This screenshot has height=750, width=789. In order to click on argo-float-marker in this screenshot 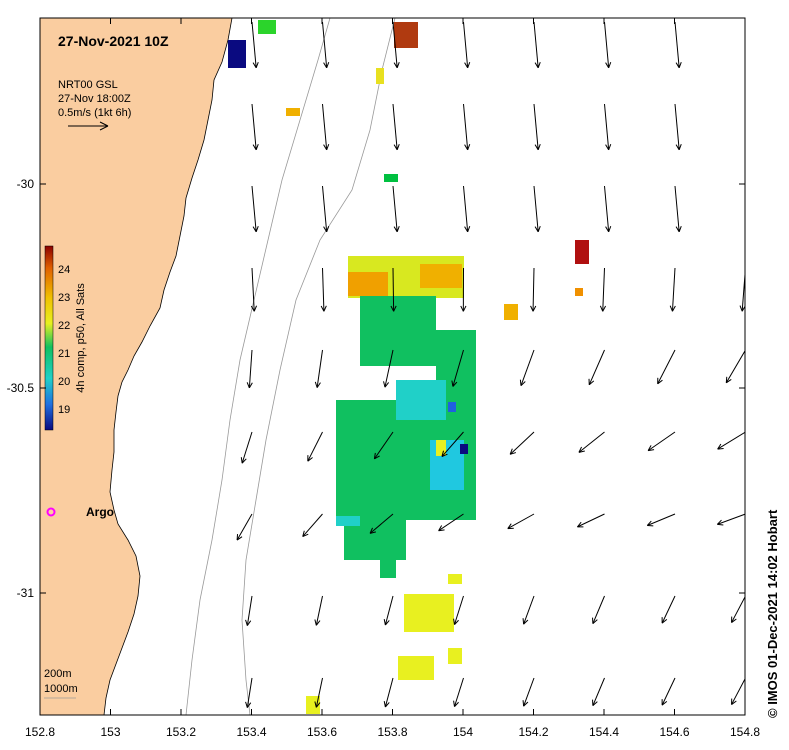, I will do `click(51, 512)`.